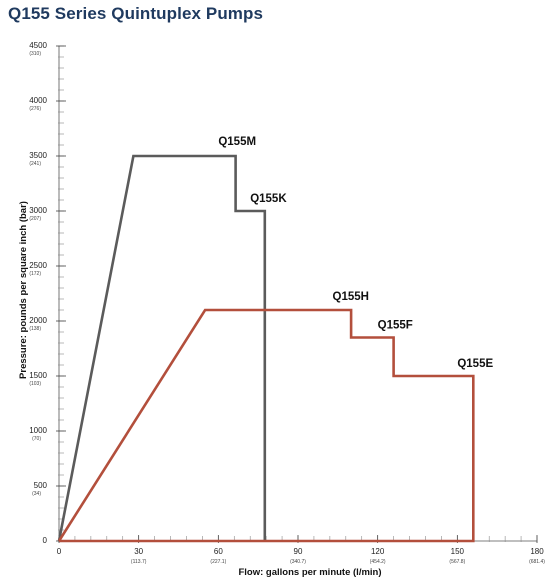 The image size is (553, 580). Describe the element at coordinates (38, 210) in the screenshot. I see `y-tick-label: 3000` at that location.